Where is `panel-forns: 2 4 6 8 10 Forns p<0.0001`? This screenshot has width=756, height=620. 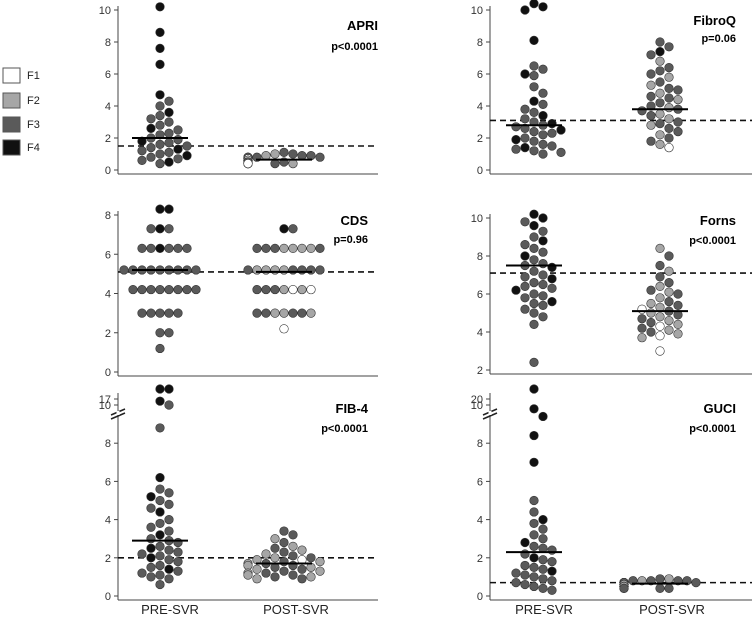 panel-forns: 2 4 6 8 10 Forns p<0.0001 is located at coordinates (611, 293).